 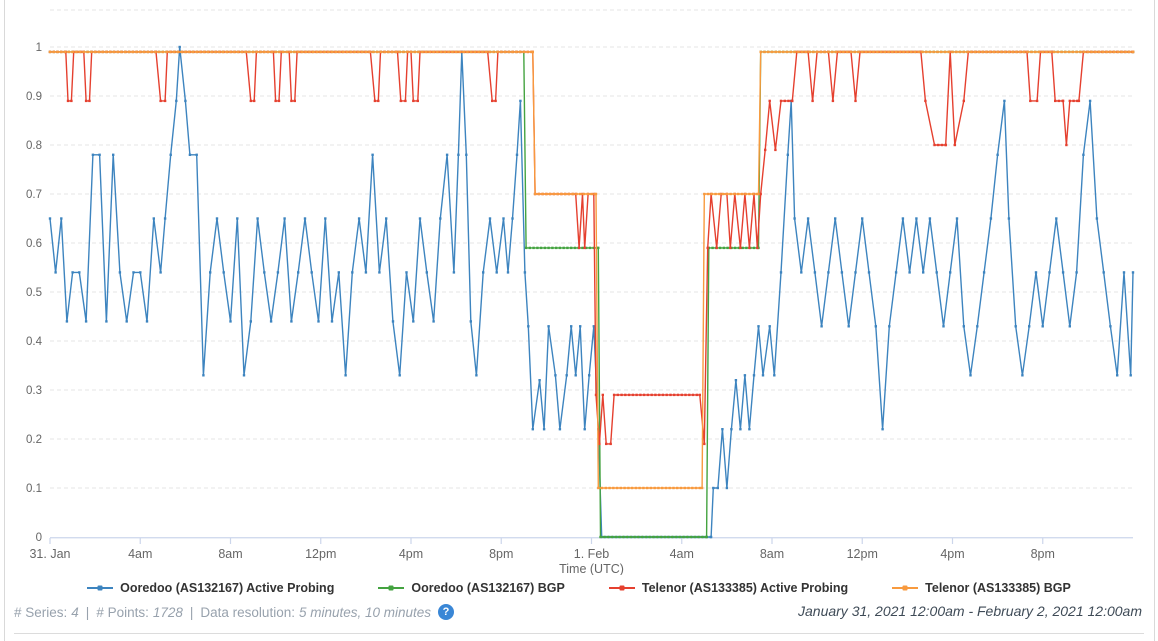 I want to click on x-axis-tick-label: 12pm, so click(x=862, y=554).